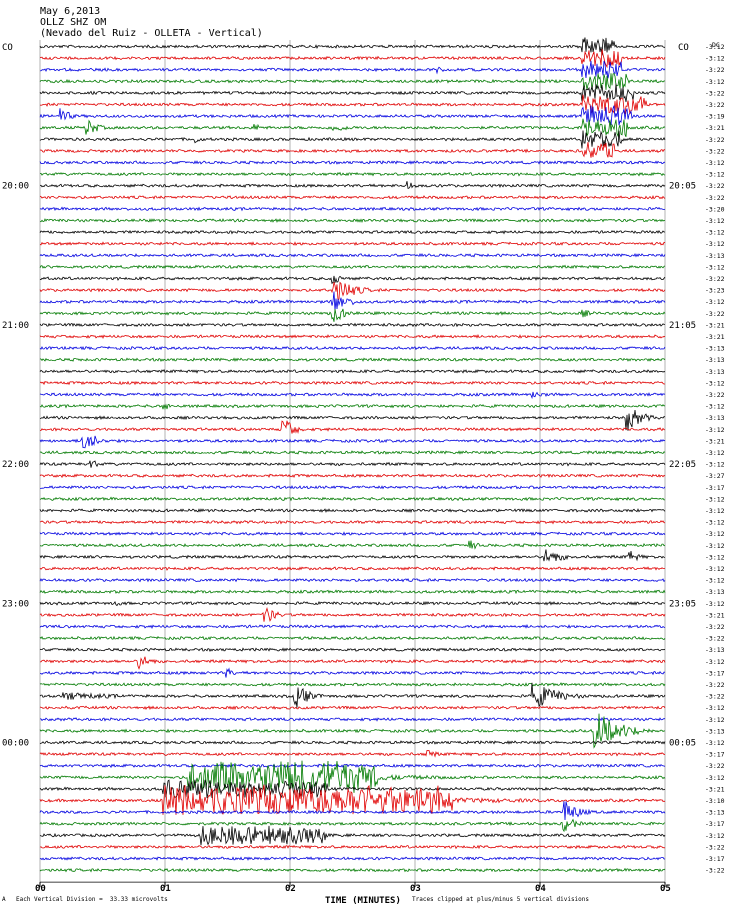  Describe the element at coordinates (715, 209) in the screenshot. I see `trace-level-label: -3:20` at that location.